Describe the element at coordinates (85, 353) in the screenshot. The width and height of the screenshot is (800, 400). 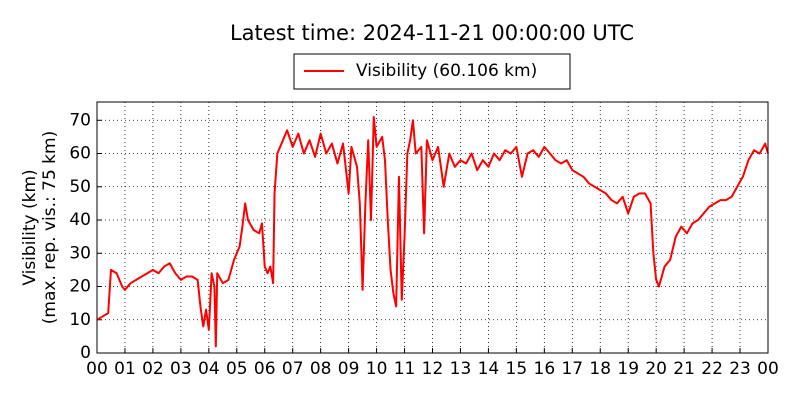
I see `y-tick-label: 0` at that location.